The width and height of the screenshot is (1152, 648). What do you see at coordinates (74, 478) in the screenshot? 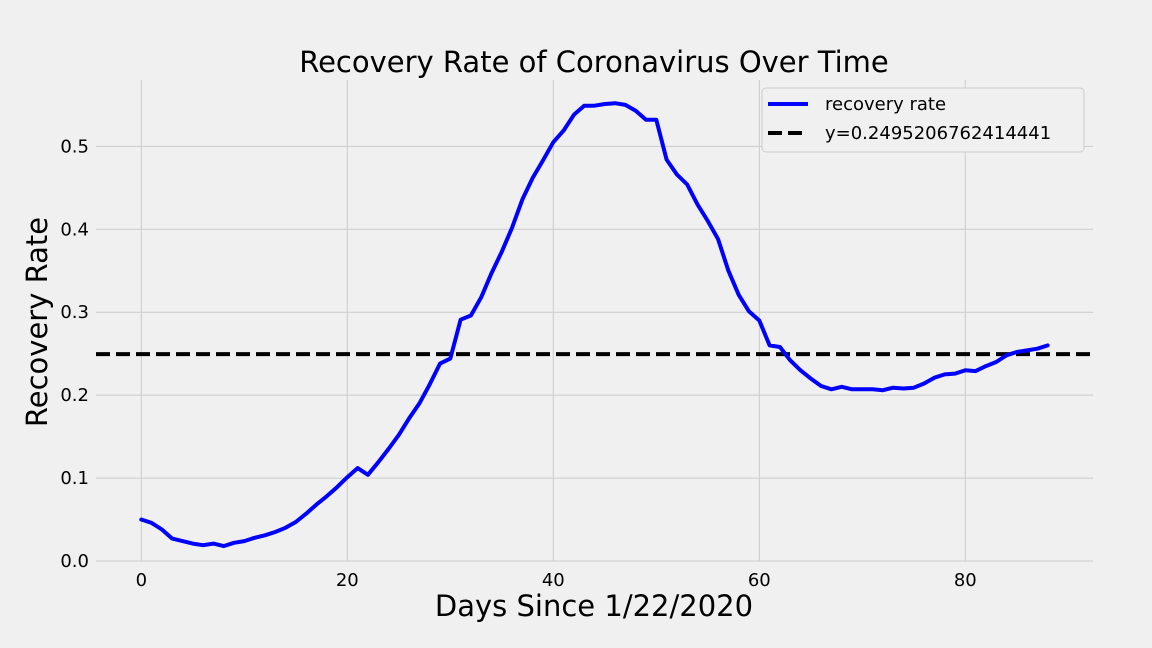
I see `y-tick-label: 0.1` at bounding box center [74, 478].